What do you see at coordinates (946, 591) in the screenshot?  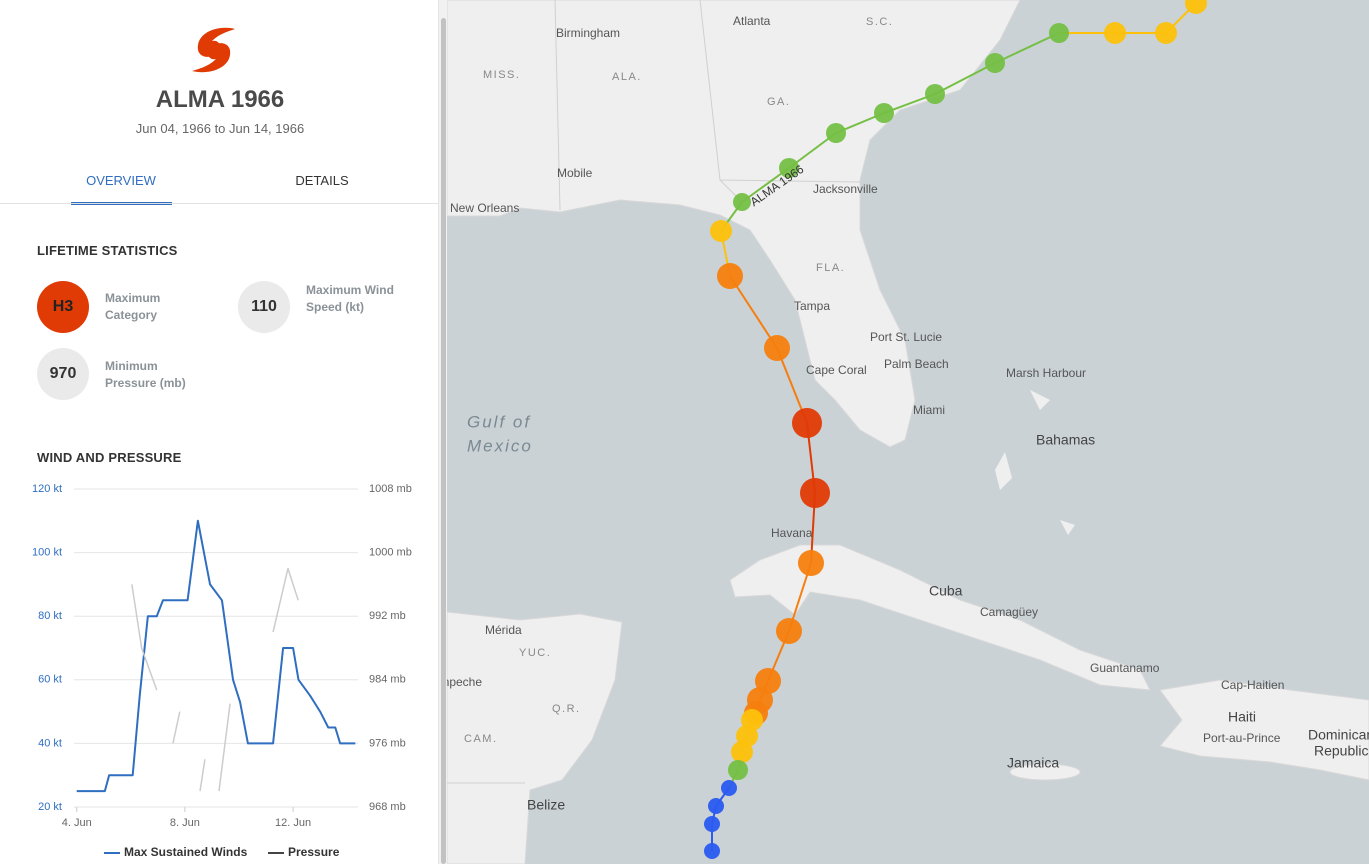 I see `map-label: Cuba` at bounding box center [946, 591].